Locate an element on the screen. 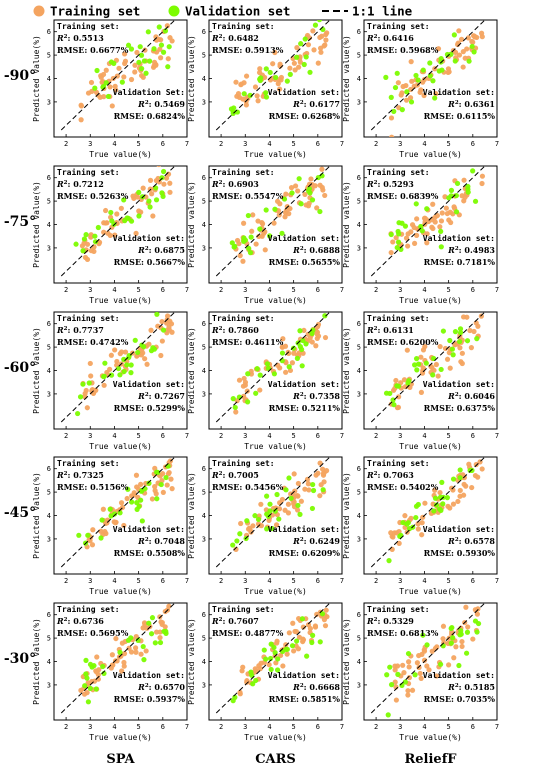 This screenshot has width=550, height=771. validation-r2: R2: 0.4983 is located at coordinates (471, 250).